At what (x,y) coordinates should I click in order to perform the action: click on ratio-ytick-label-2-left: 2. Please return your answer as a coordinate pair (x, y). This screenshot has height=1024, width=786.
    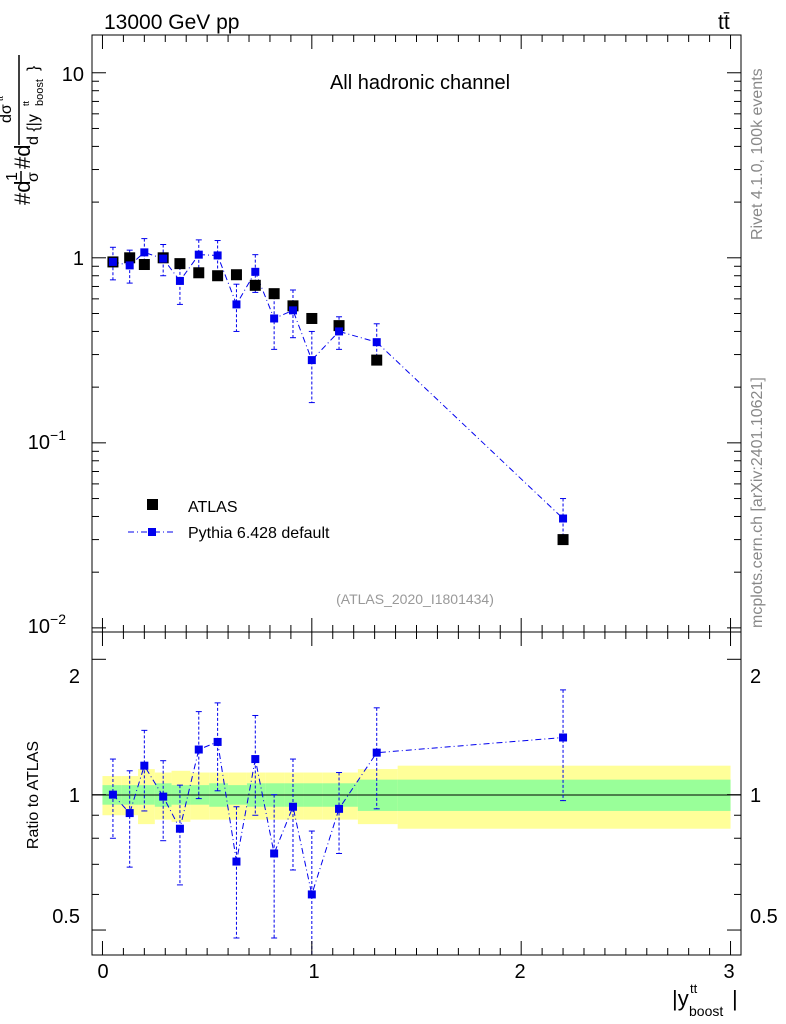
    Looking at the image, I should click on (74, 677).